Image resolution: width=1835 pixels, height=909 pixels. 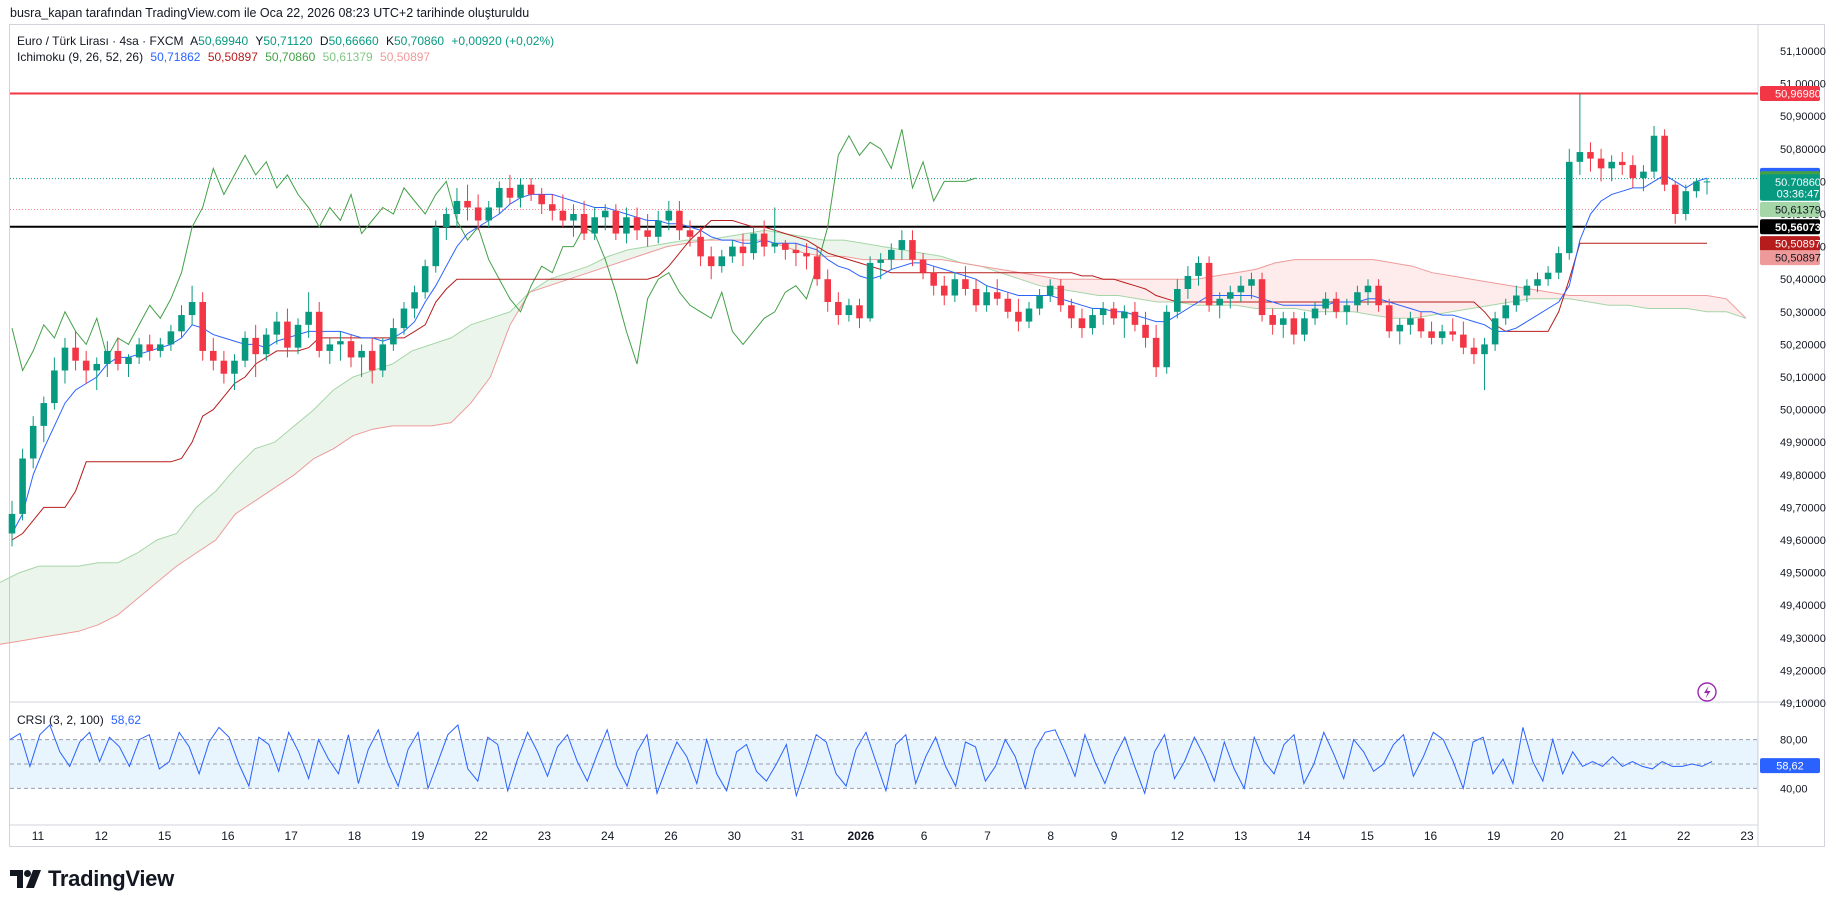 I want to click on time-axis-tick: 9, so click(x=1114, y=836).